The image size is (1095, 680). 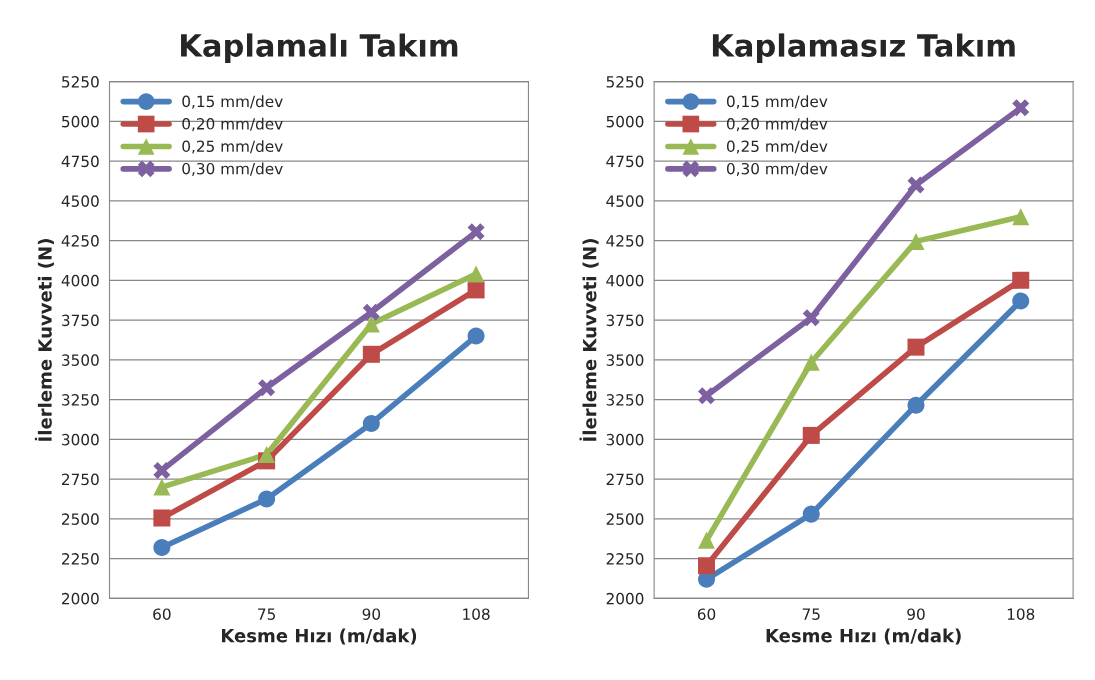 What do you see at coordinates (863, 48) in the screenshot?
I see `chart-title: Kaplamasız Takım` at bounding box center [863, 48].